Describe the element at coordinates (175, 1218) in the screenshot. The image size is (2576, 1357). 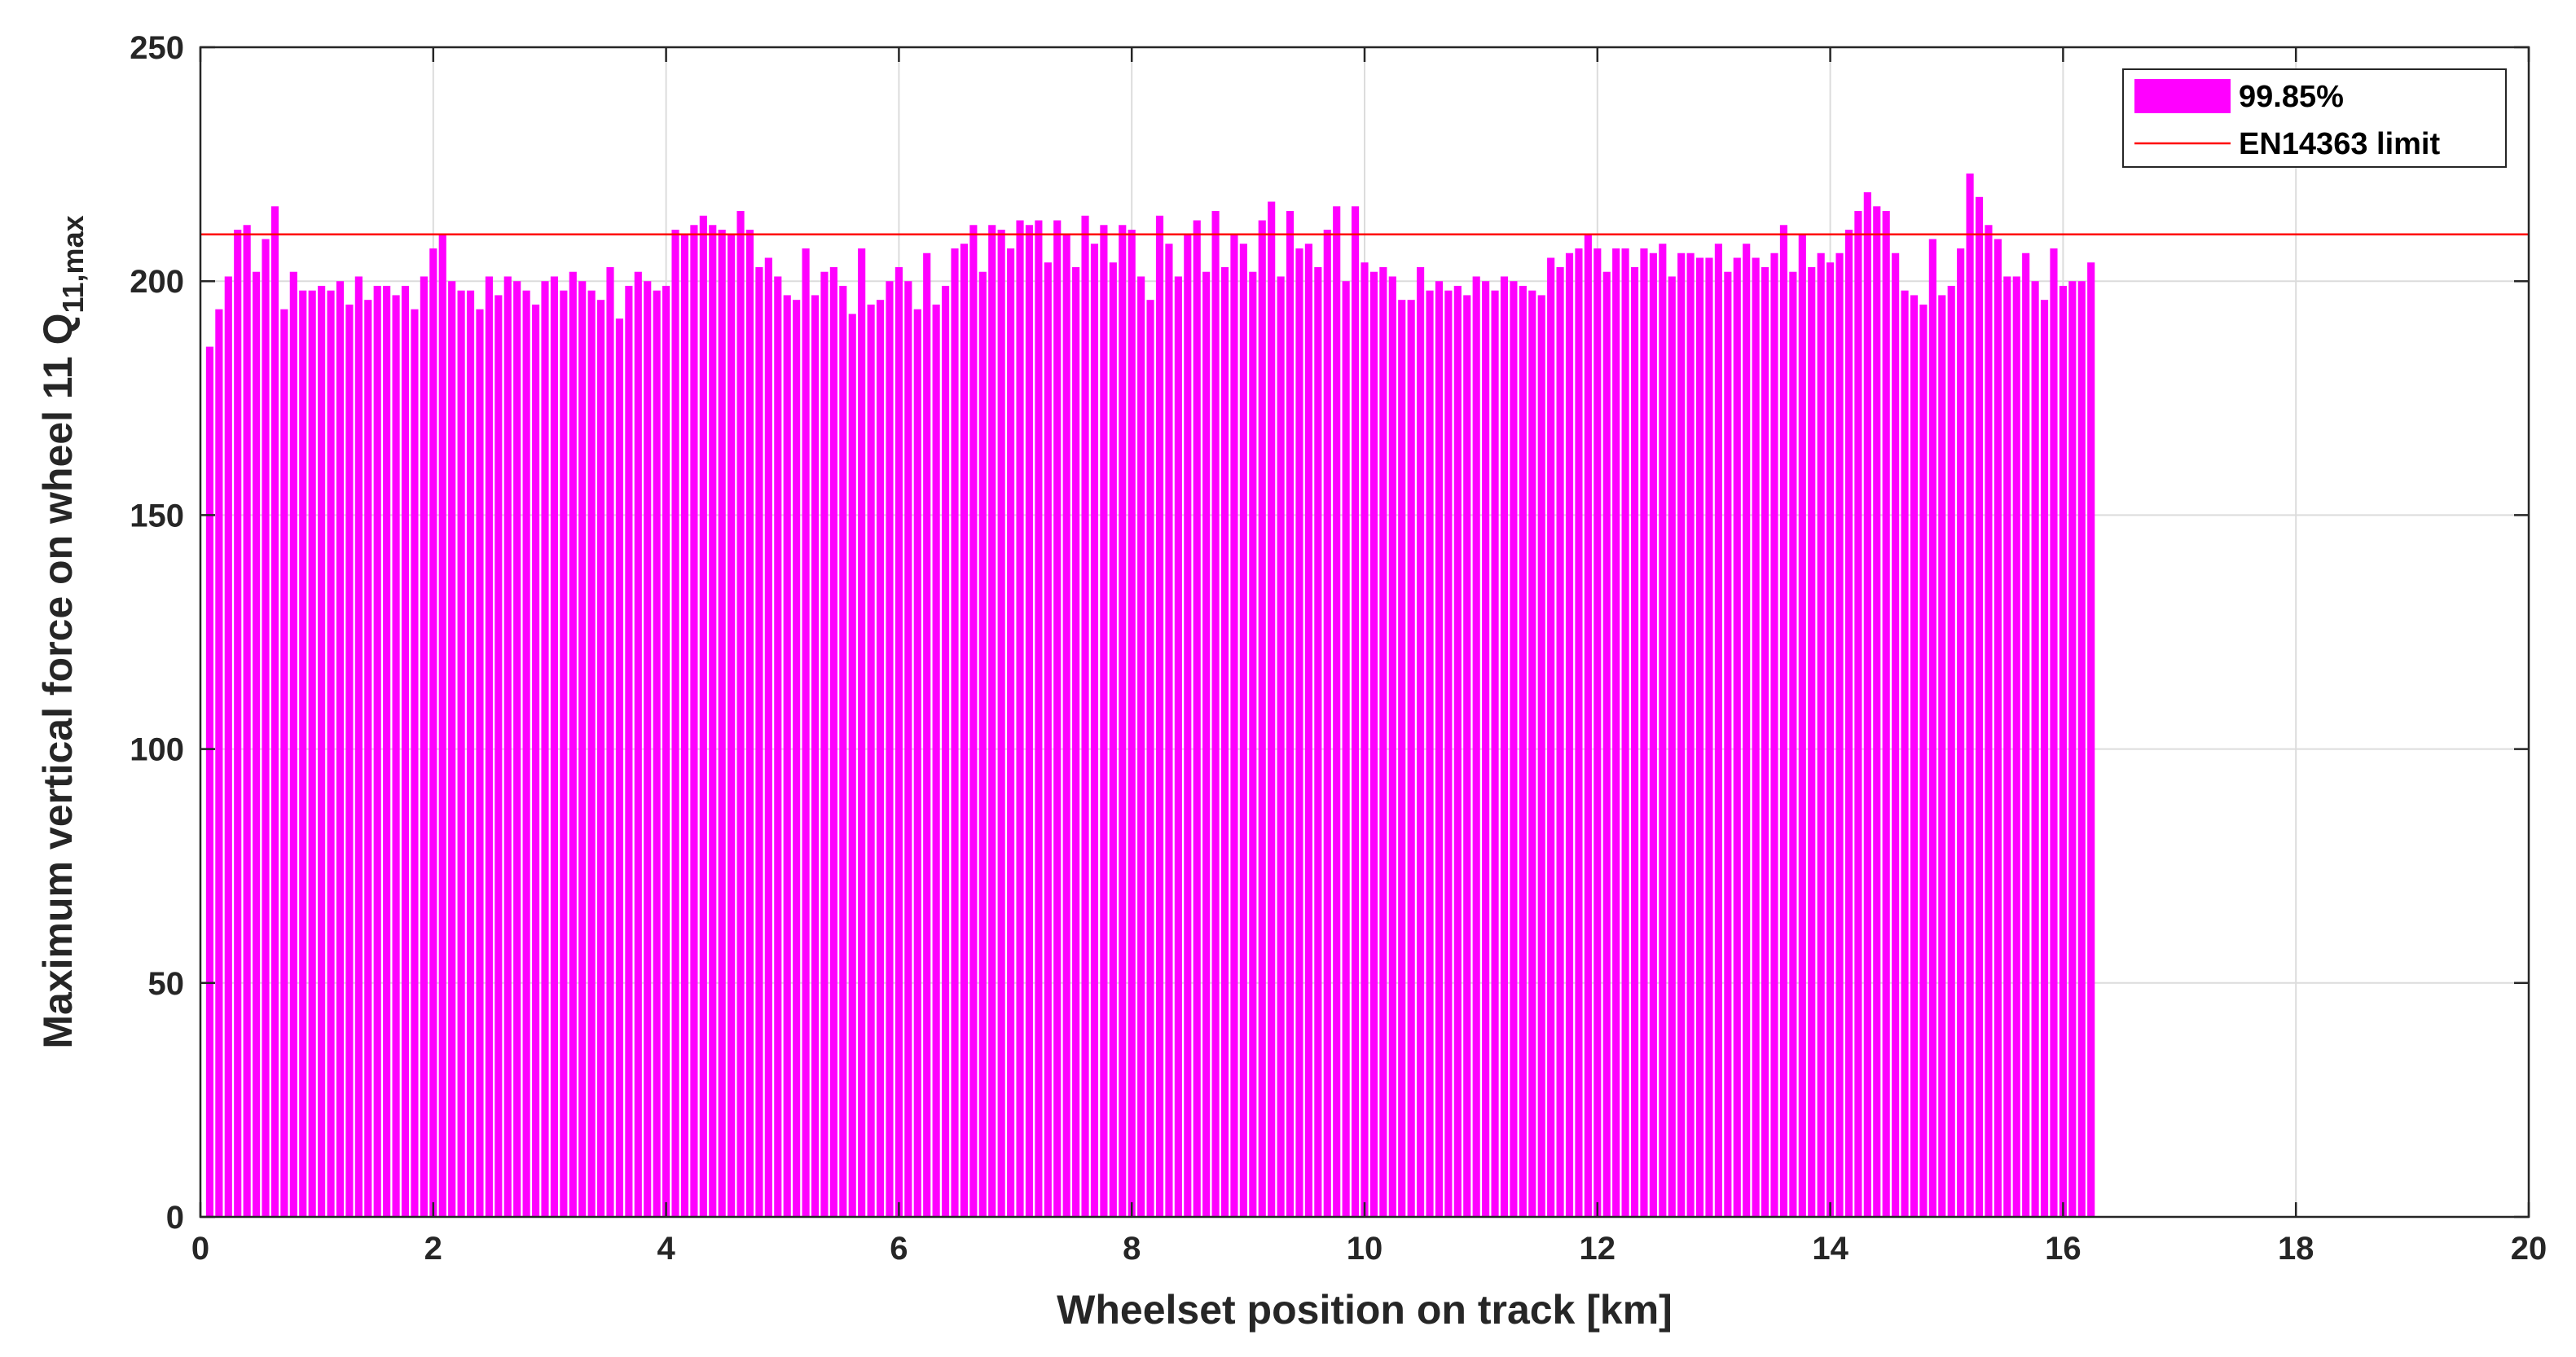
I see `y-tick-label: 0` at that location.